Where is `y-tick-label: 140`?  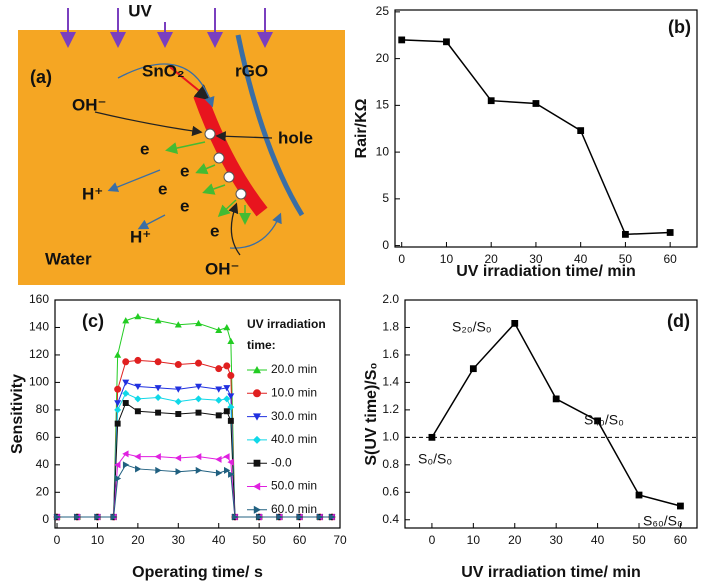
y-tick-label: 140 is located at coordinates (39, 327).